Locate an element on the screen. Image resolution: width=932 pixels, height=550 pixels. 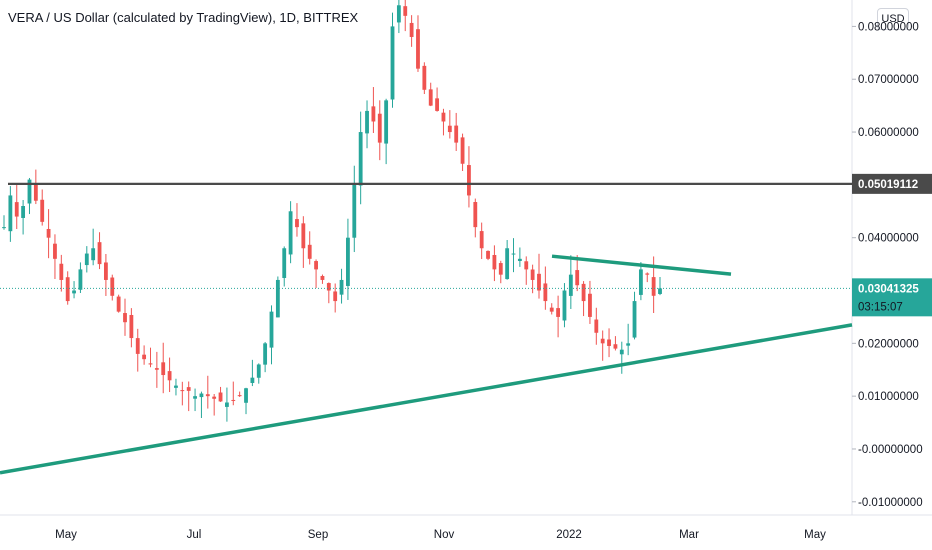
current-price-tag is located at coordinates (892, 297).